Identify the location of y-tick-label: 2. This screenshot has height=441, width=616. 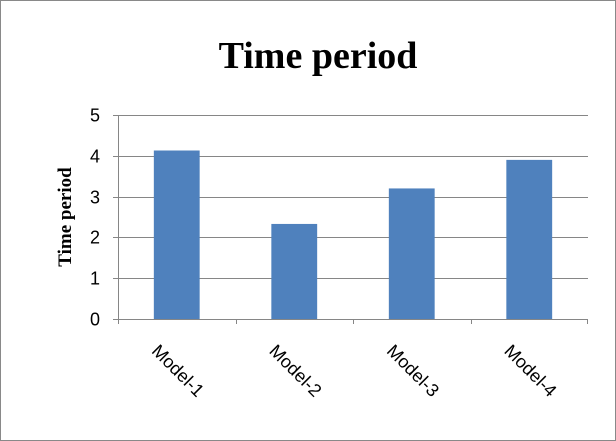
(95, 238).